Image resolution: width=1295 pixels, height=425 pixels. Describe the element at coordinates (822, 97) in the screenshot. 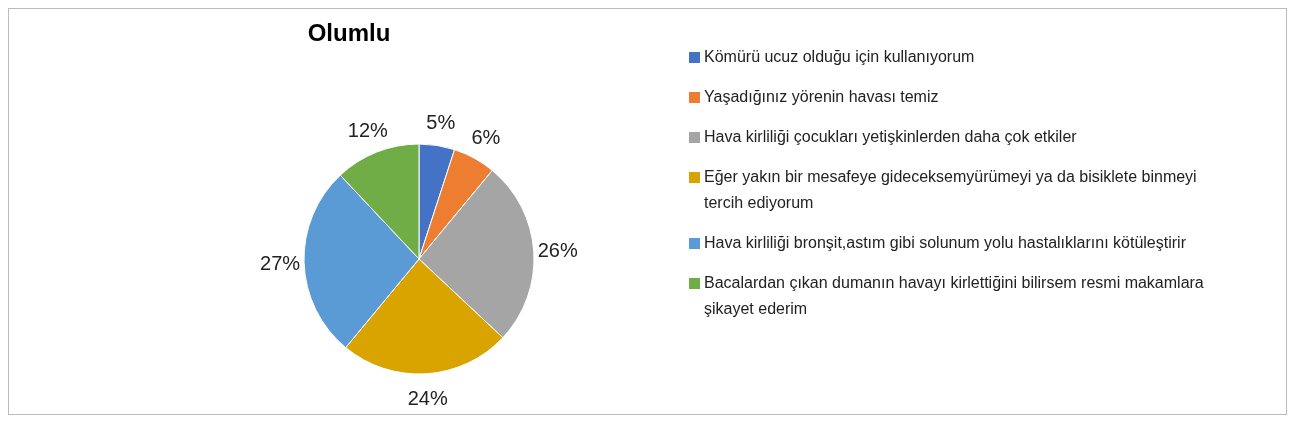

I see `legend-label: Yaşadığınız yörenin havası temiz` at that location.